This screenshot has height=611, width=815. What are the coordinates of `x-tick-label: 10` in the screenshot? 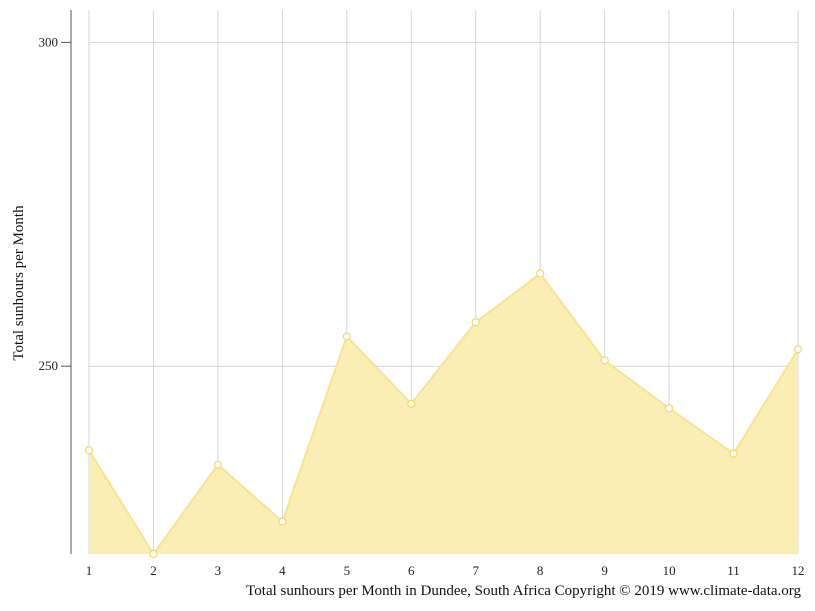 It's located at (669, 570).